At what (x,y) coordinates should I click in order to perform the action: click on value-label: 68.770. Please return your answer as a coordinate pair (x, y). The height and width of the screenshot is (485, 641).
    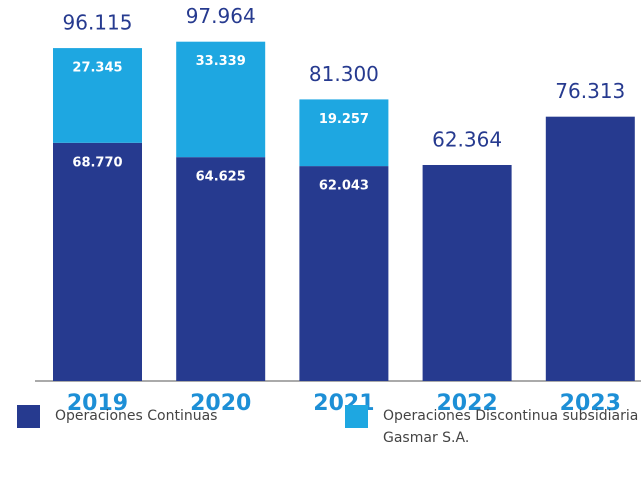
    Looking at the image, I should click on (97, 162).